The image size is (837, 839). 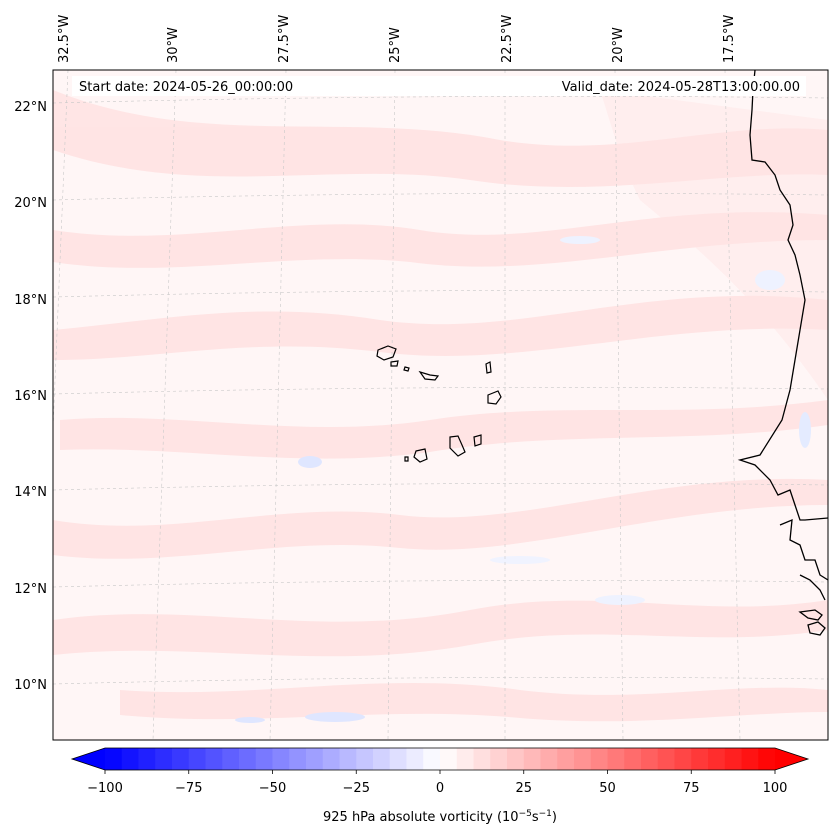 I want to click on cape-verde-islands, so click(x=439, y=404).